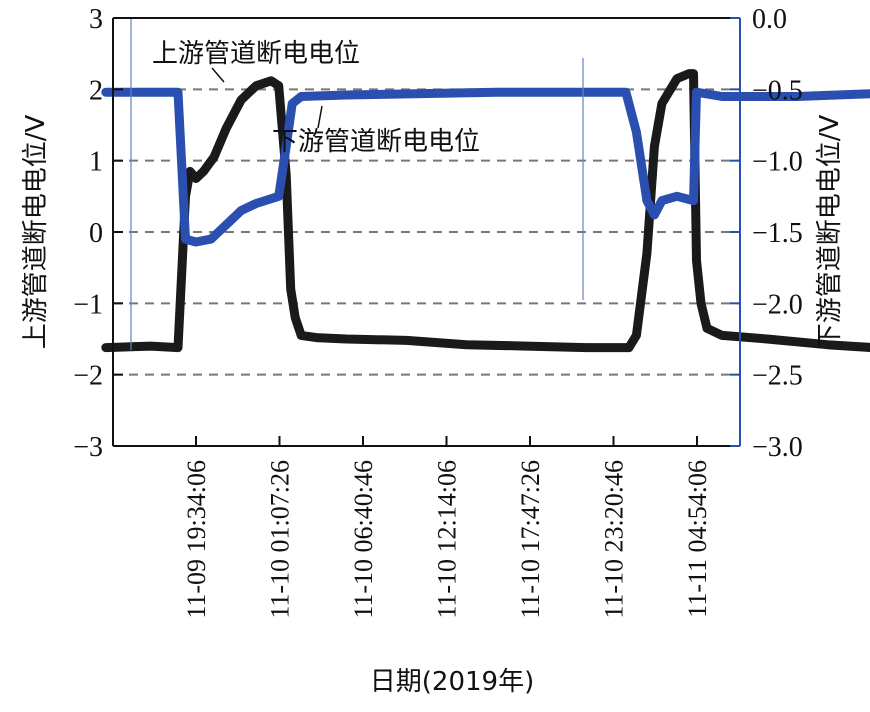 The width and height of the screenshot is (870, 712). Describe the element at coordinates (452, 682) in the screenshot. I see `x-axis-label: 日期(2019年)` at that location.